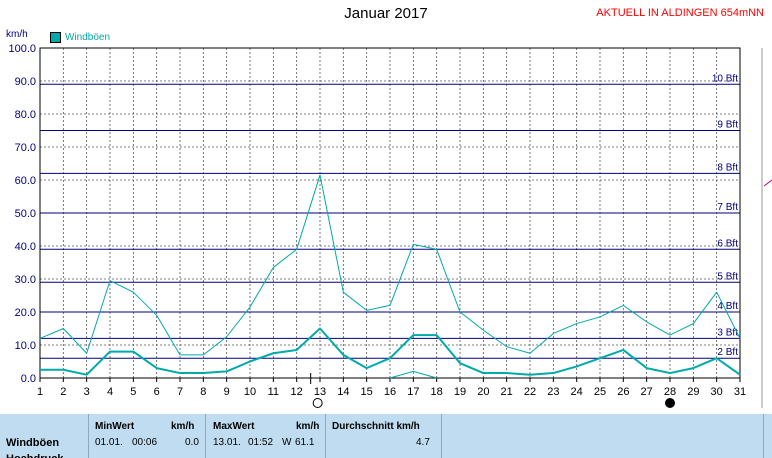 This screenshot has width=772, height=458. I want to click on x-tick-label: 4, so click(110, 392).